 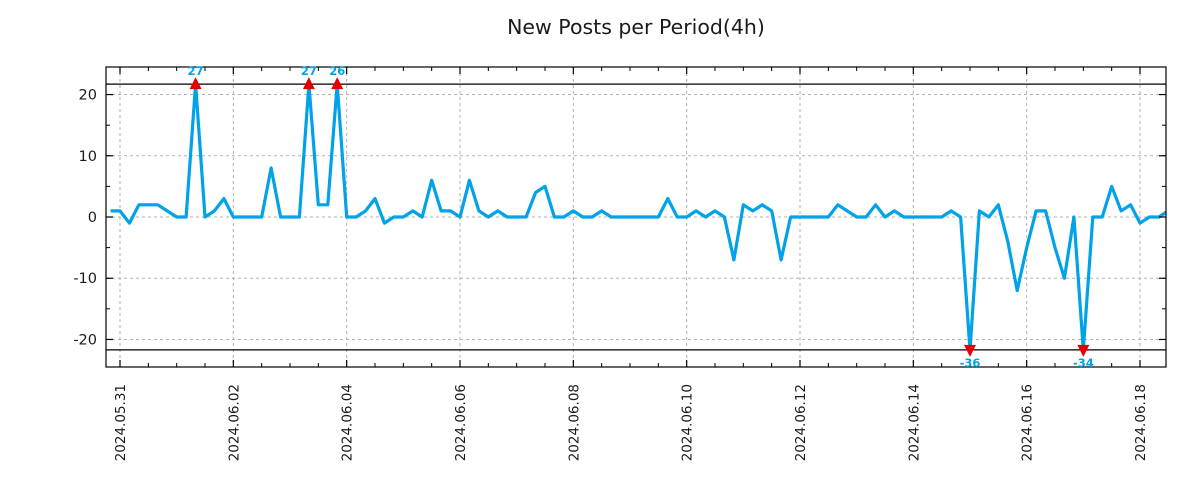 What do you see at coordinates (121, 422) in the screenshot?
I see `svg-text: 2024.05.31` at bounding box center [121, 422].